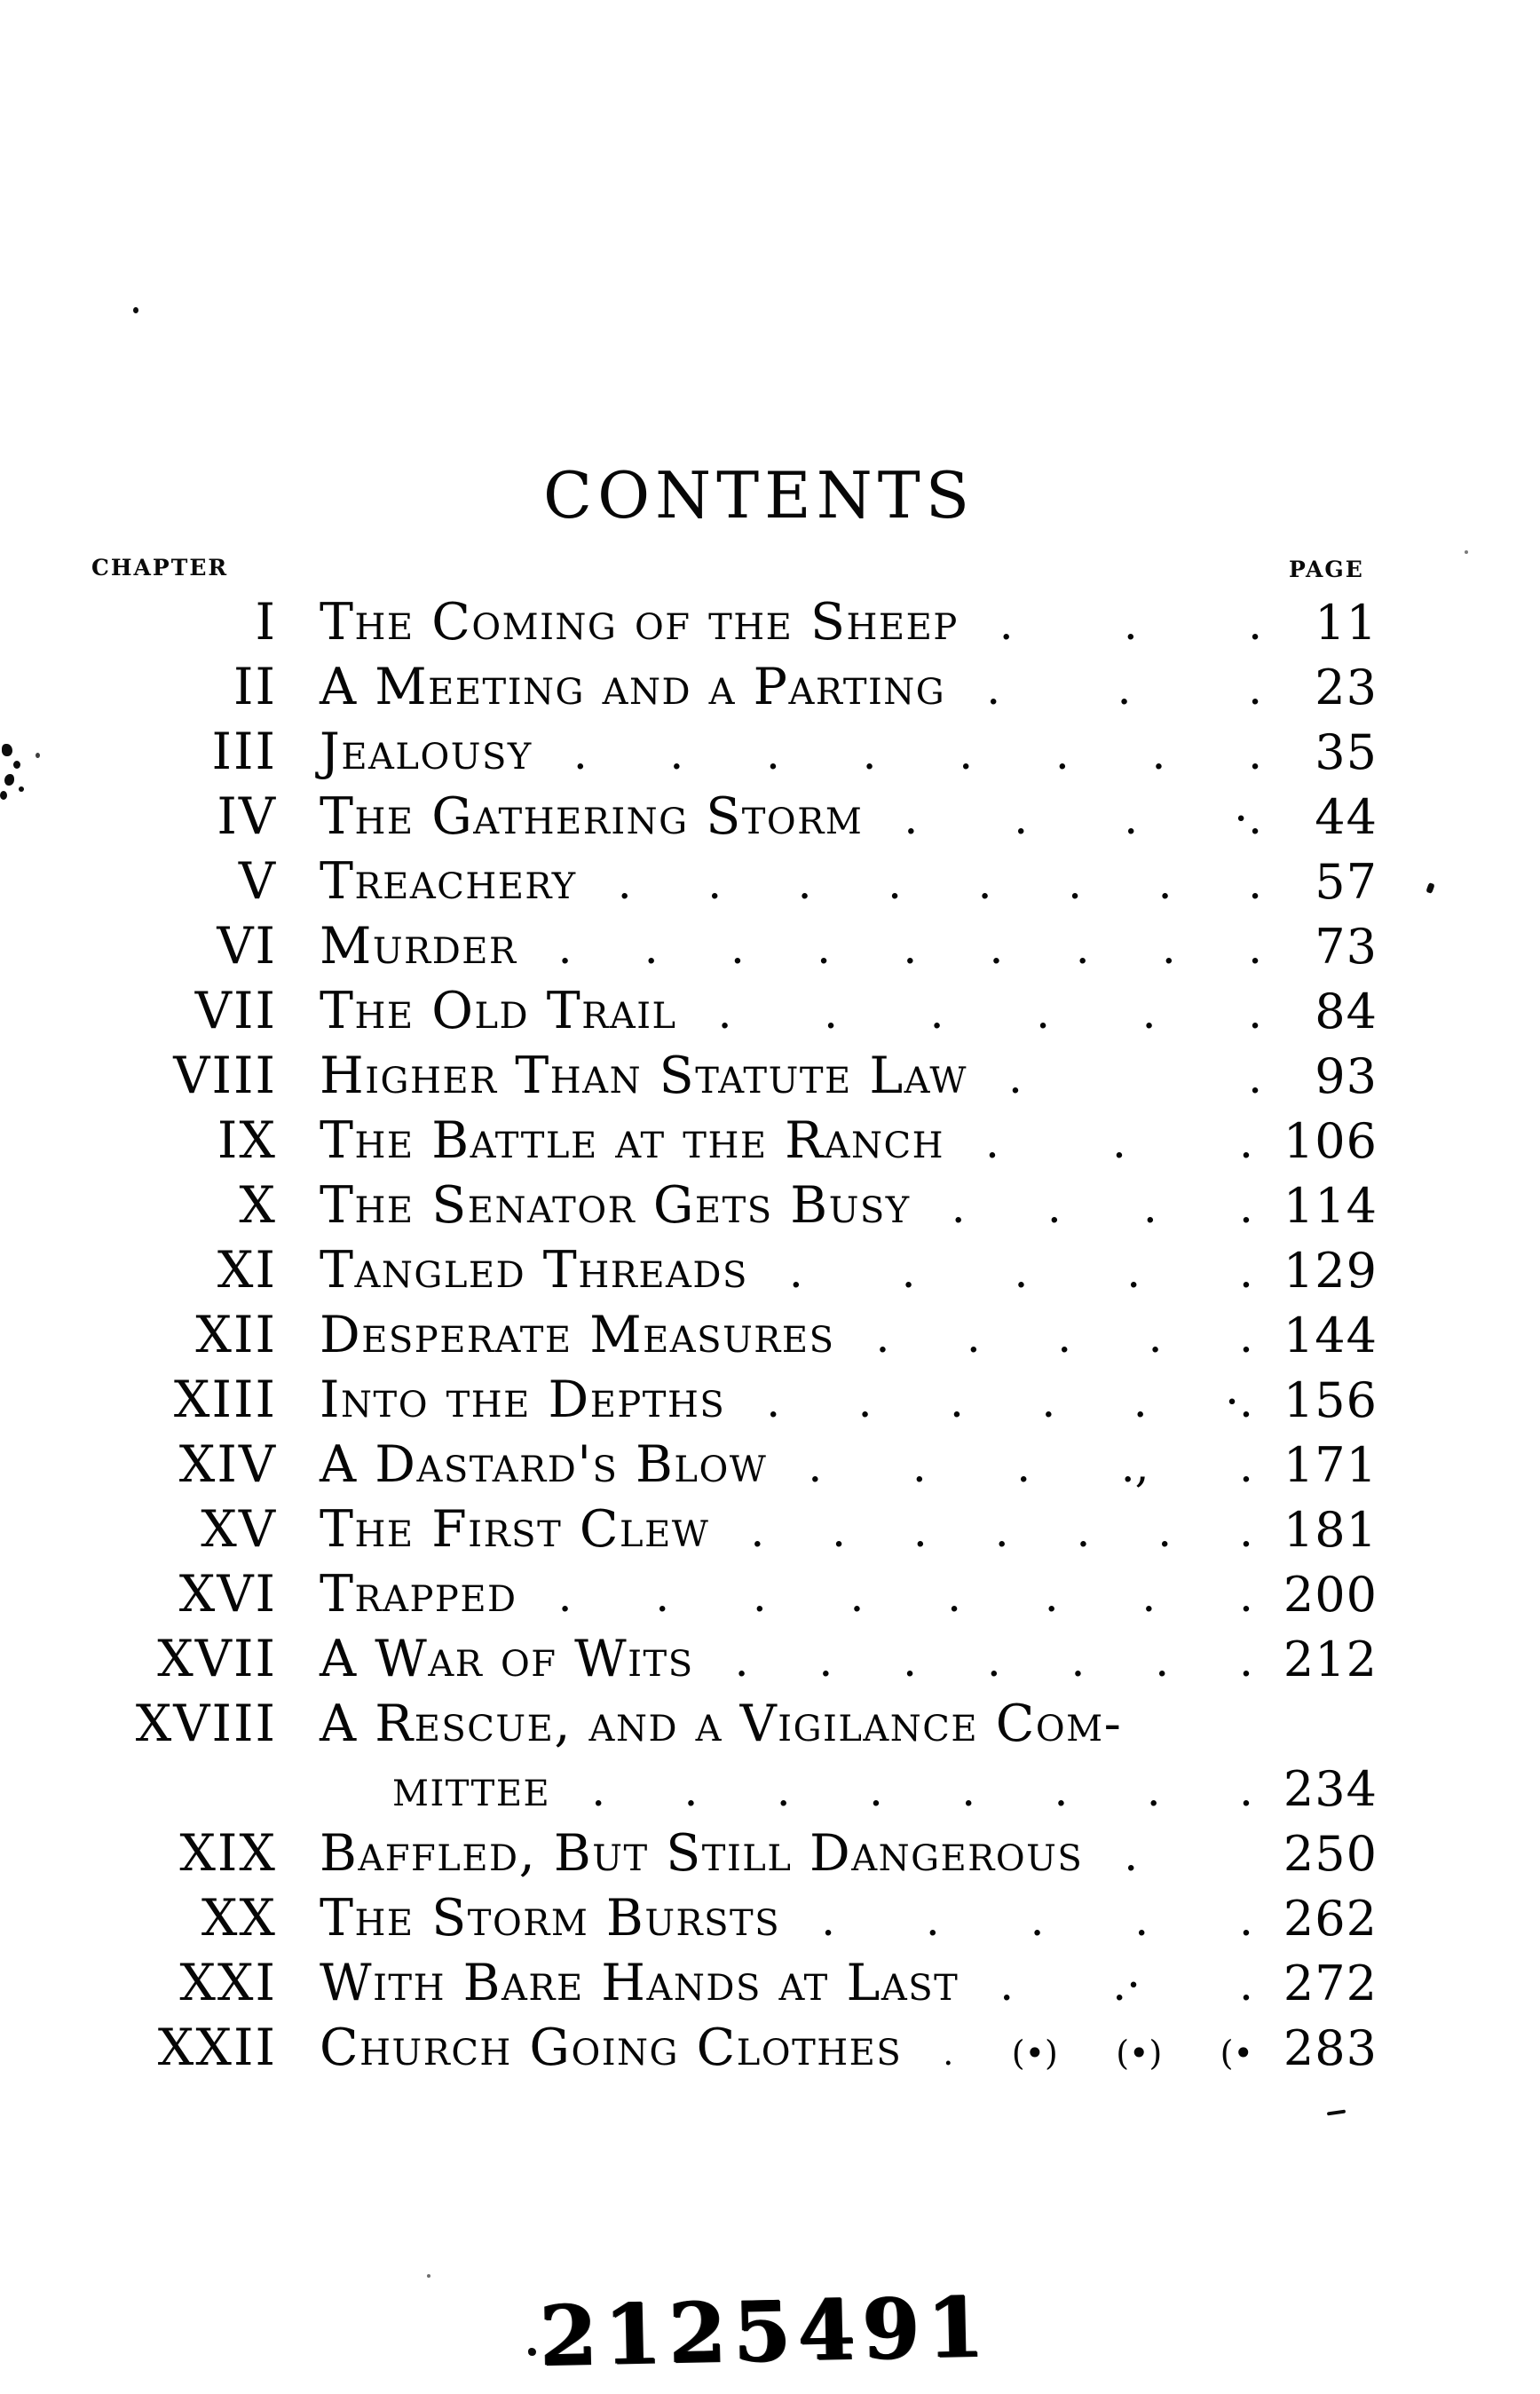  I want to click on chapter-entry: Baffled, But Still Dangerous., so click(801, 1854).